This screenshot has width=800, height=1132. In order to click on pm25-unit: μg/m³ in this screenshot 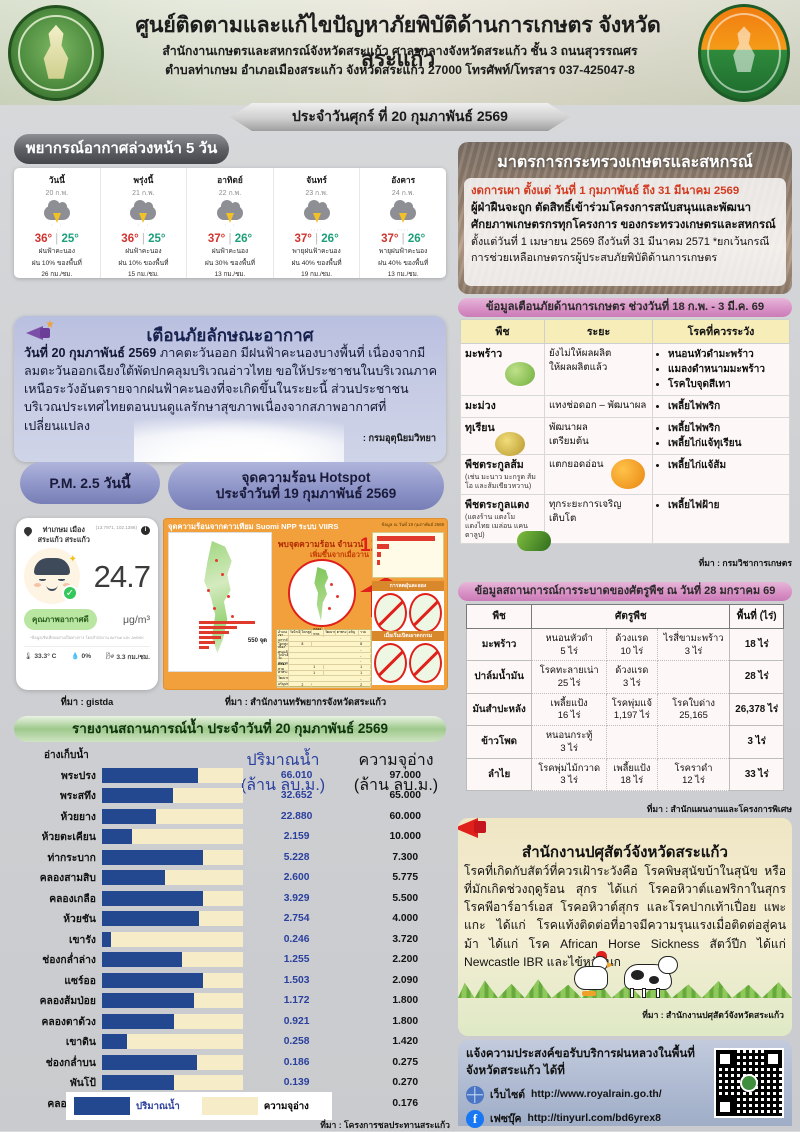, I will do `click(136, 619)`.